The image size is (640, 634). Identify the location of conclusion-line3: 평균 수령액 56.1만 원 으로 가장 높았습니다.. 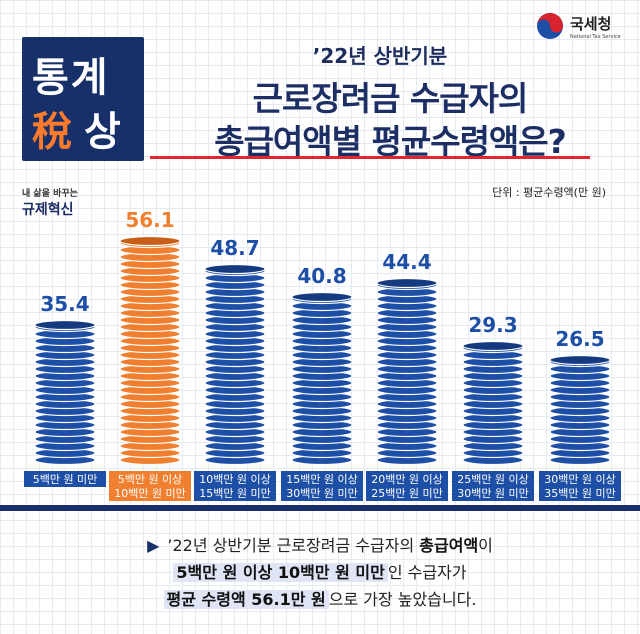
(320, 599).